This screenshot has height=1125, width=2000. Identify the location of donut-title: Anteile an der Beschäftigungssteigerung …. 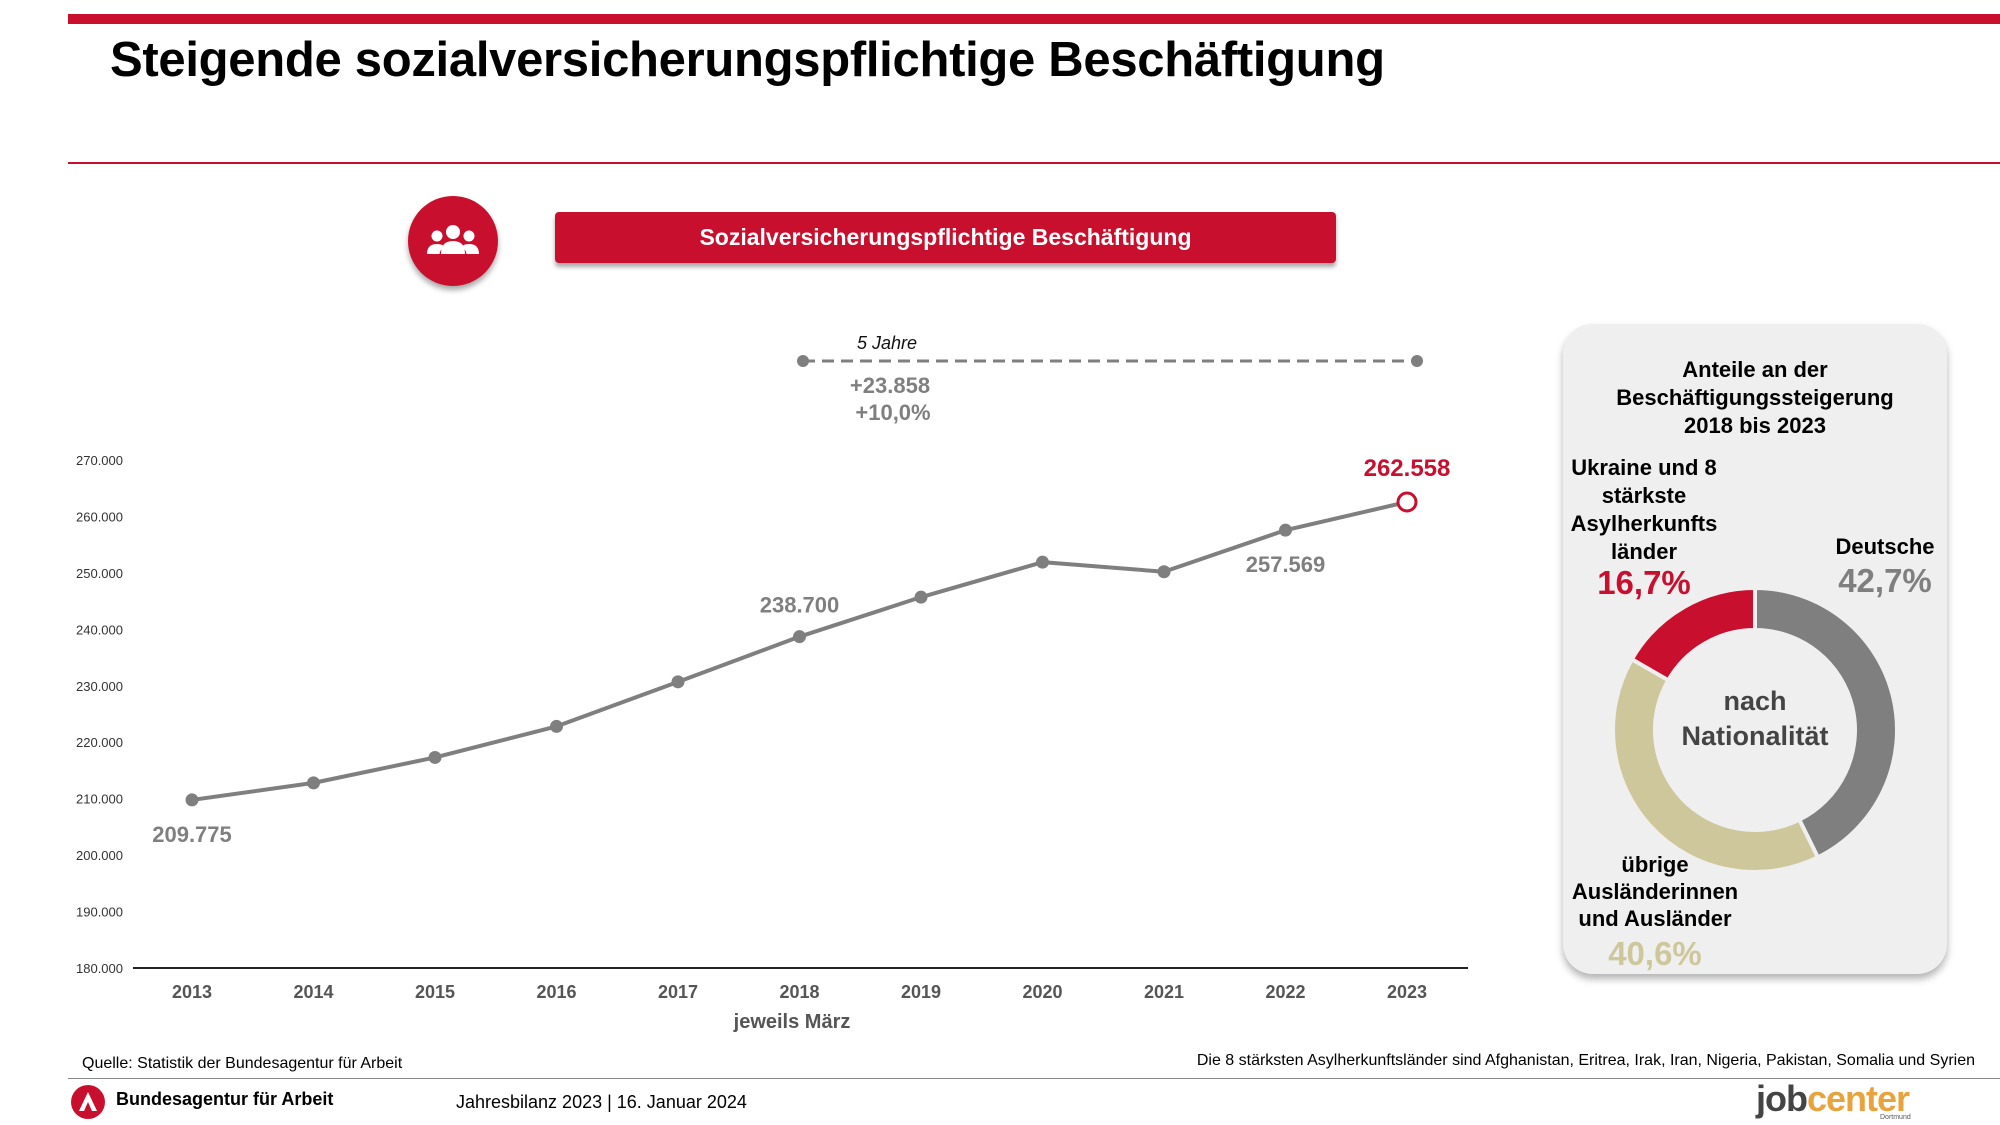
(1755, 397).